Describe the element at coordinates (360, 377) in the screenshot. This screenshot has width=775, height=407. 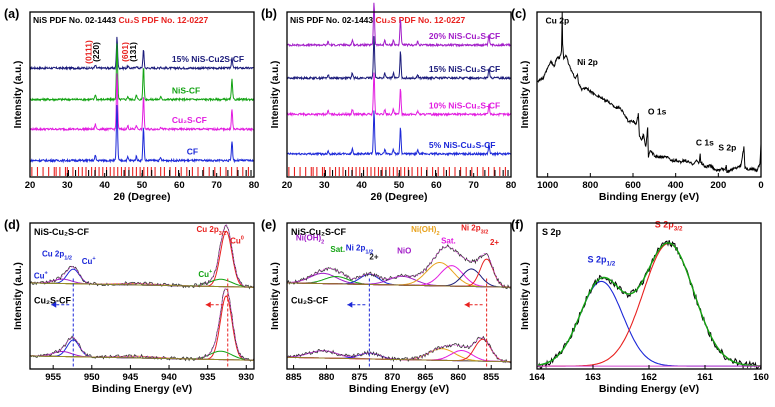
I see `x-tick-label: 875` at that location.